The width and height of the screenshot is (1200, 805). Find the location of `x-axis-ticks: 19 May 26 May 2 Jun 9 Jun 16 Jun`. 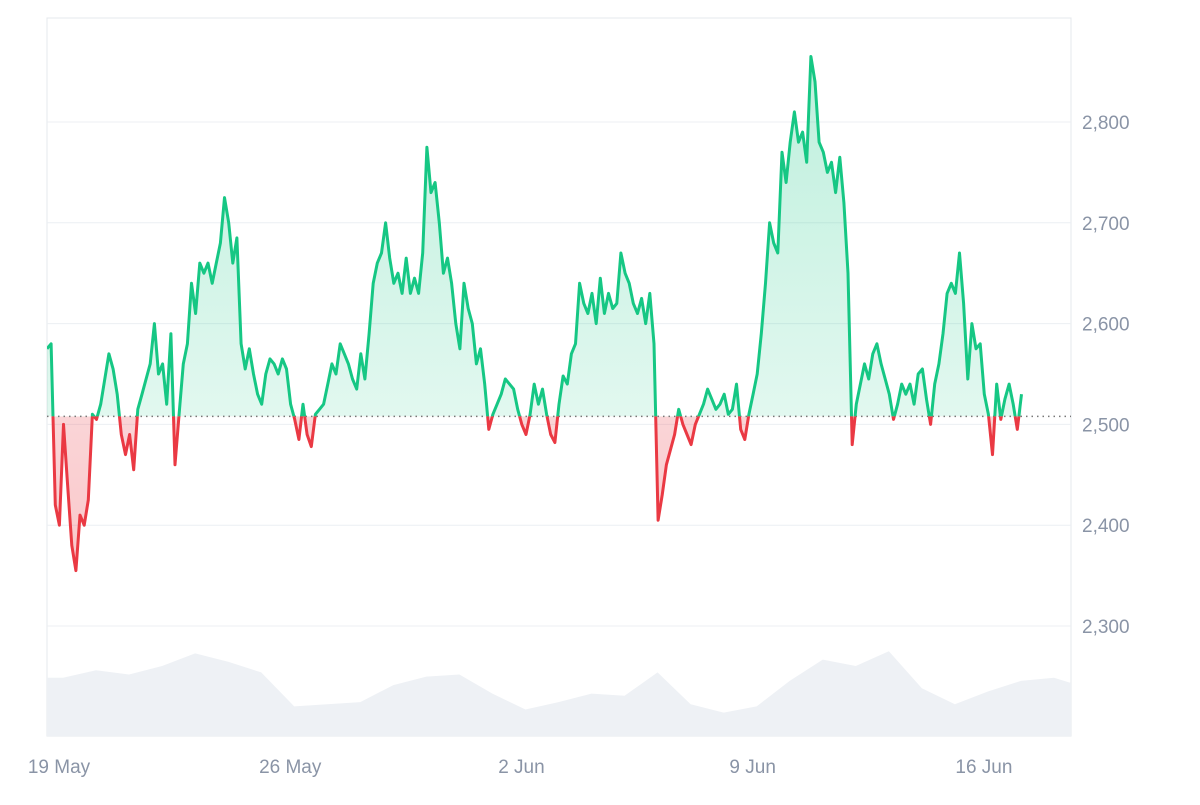

x-axis-ticks: 19 May 26 May 2 Jun 9 Jun 16 Jun is located at coordinates (520, 767).